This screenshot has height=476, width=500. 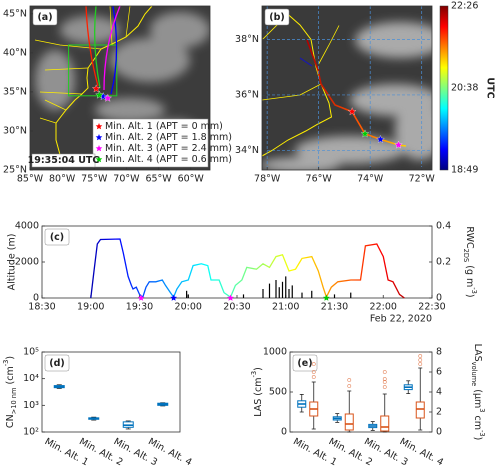 I want to click on axis-label: RWC2DS (g m-3), so click(x=470, y=261).